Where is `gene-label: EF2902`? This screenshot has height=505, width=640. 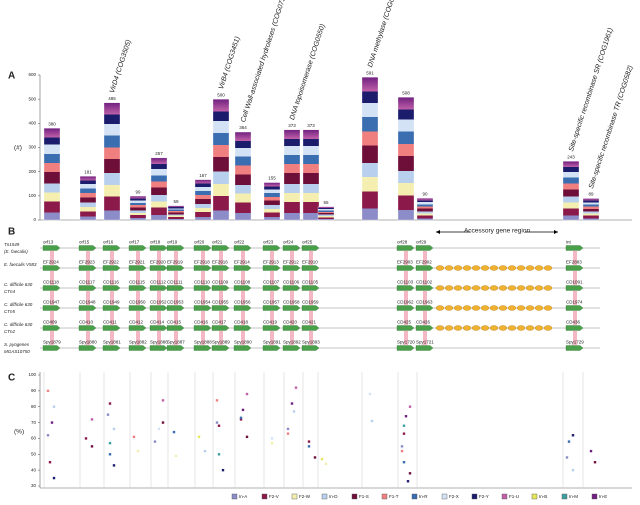
gene-label: EF2902 is located at coordinates (424, 262).